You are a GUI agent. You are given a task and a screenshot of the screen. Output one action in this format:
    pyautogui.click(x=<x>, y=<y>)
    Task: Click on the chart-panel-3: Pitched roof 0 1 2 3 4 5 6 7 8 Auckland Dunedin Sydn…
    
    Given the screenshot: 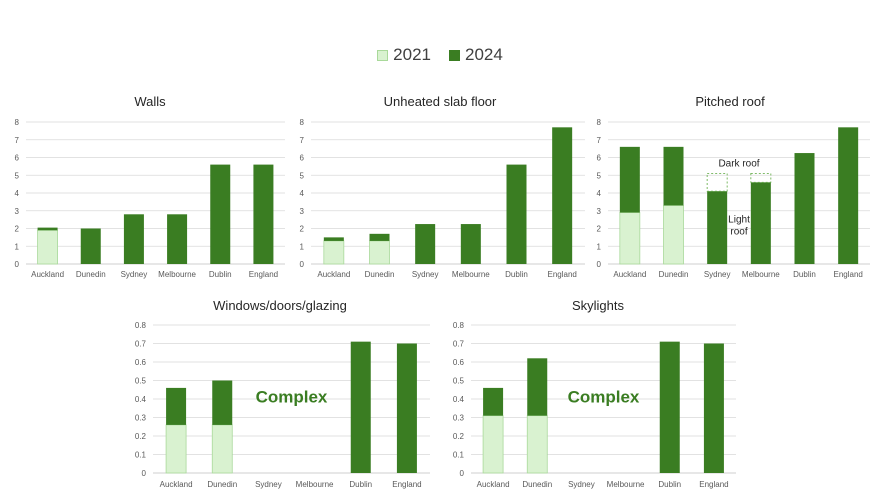 What is the action you would take?
    pyautogui.click(x=733, y=186)
    